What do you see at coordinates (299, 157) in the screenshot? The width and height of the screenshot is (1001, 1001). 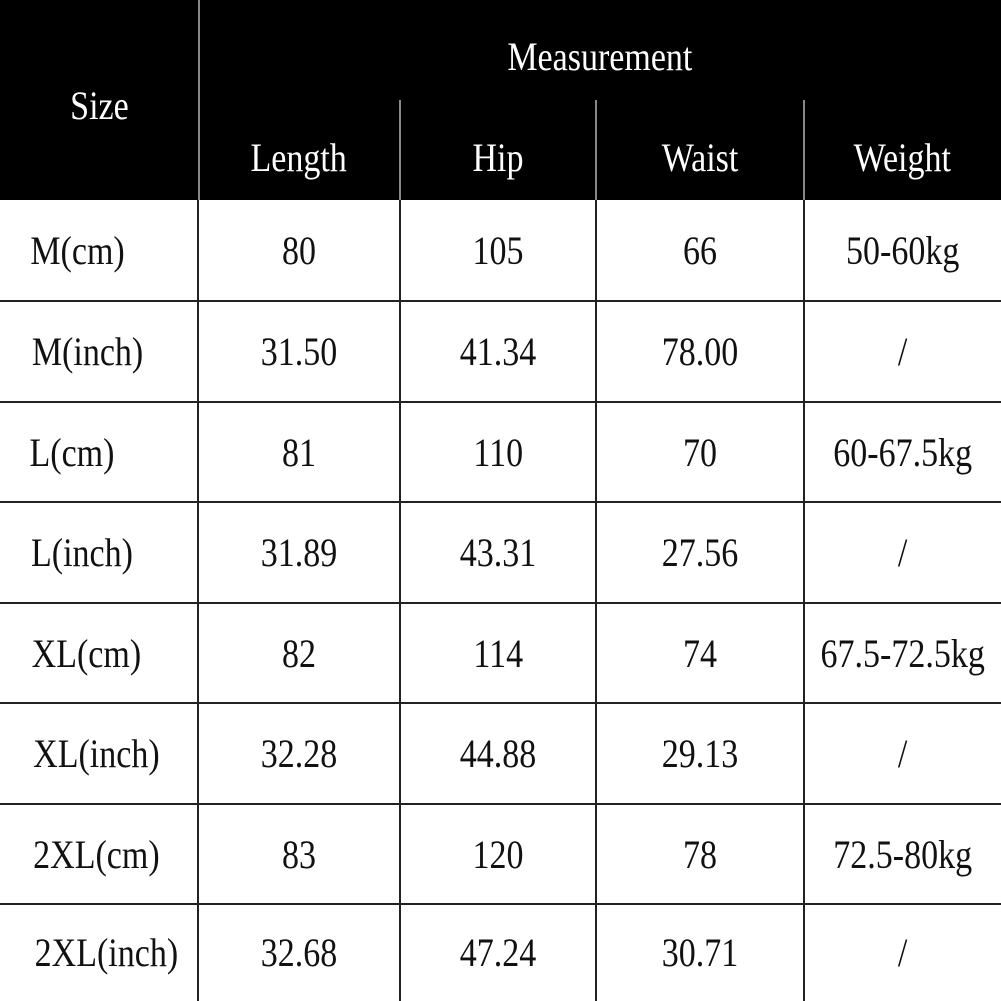 I see `column-header: Length` at bounding box center [299, 157].